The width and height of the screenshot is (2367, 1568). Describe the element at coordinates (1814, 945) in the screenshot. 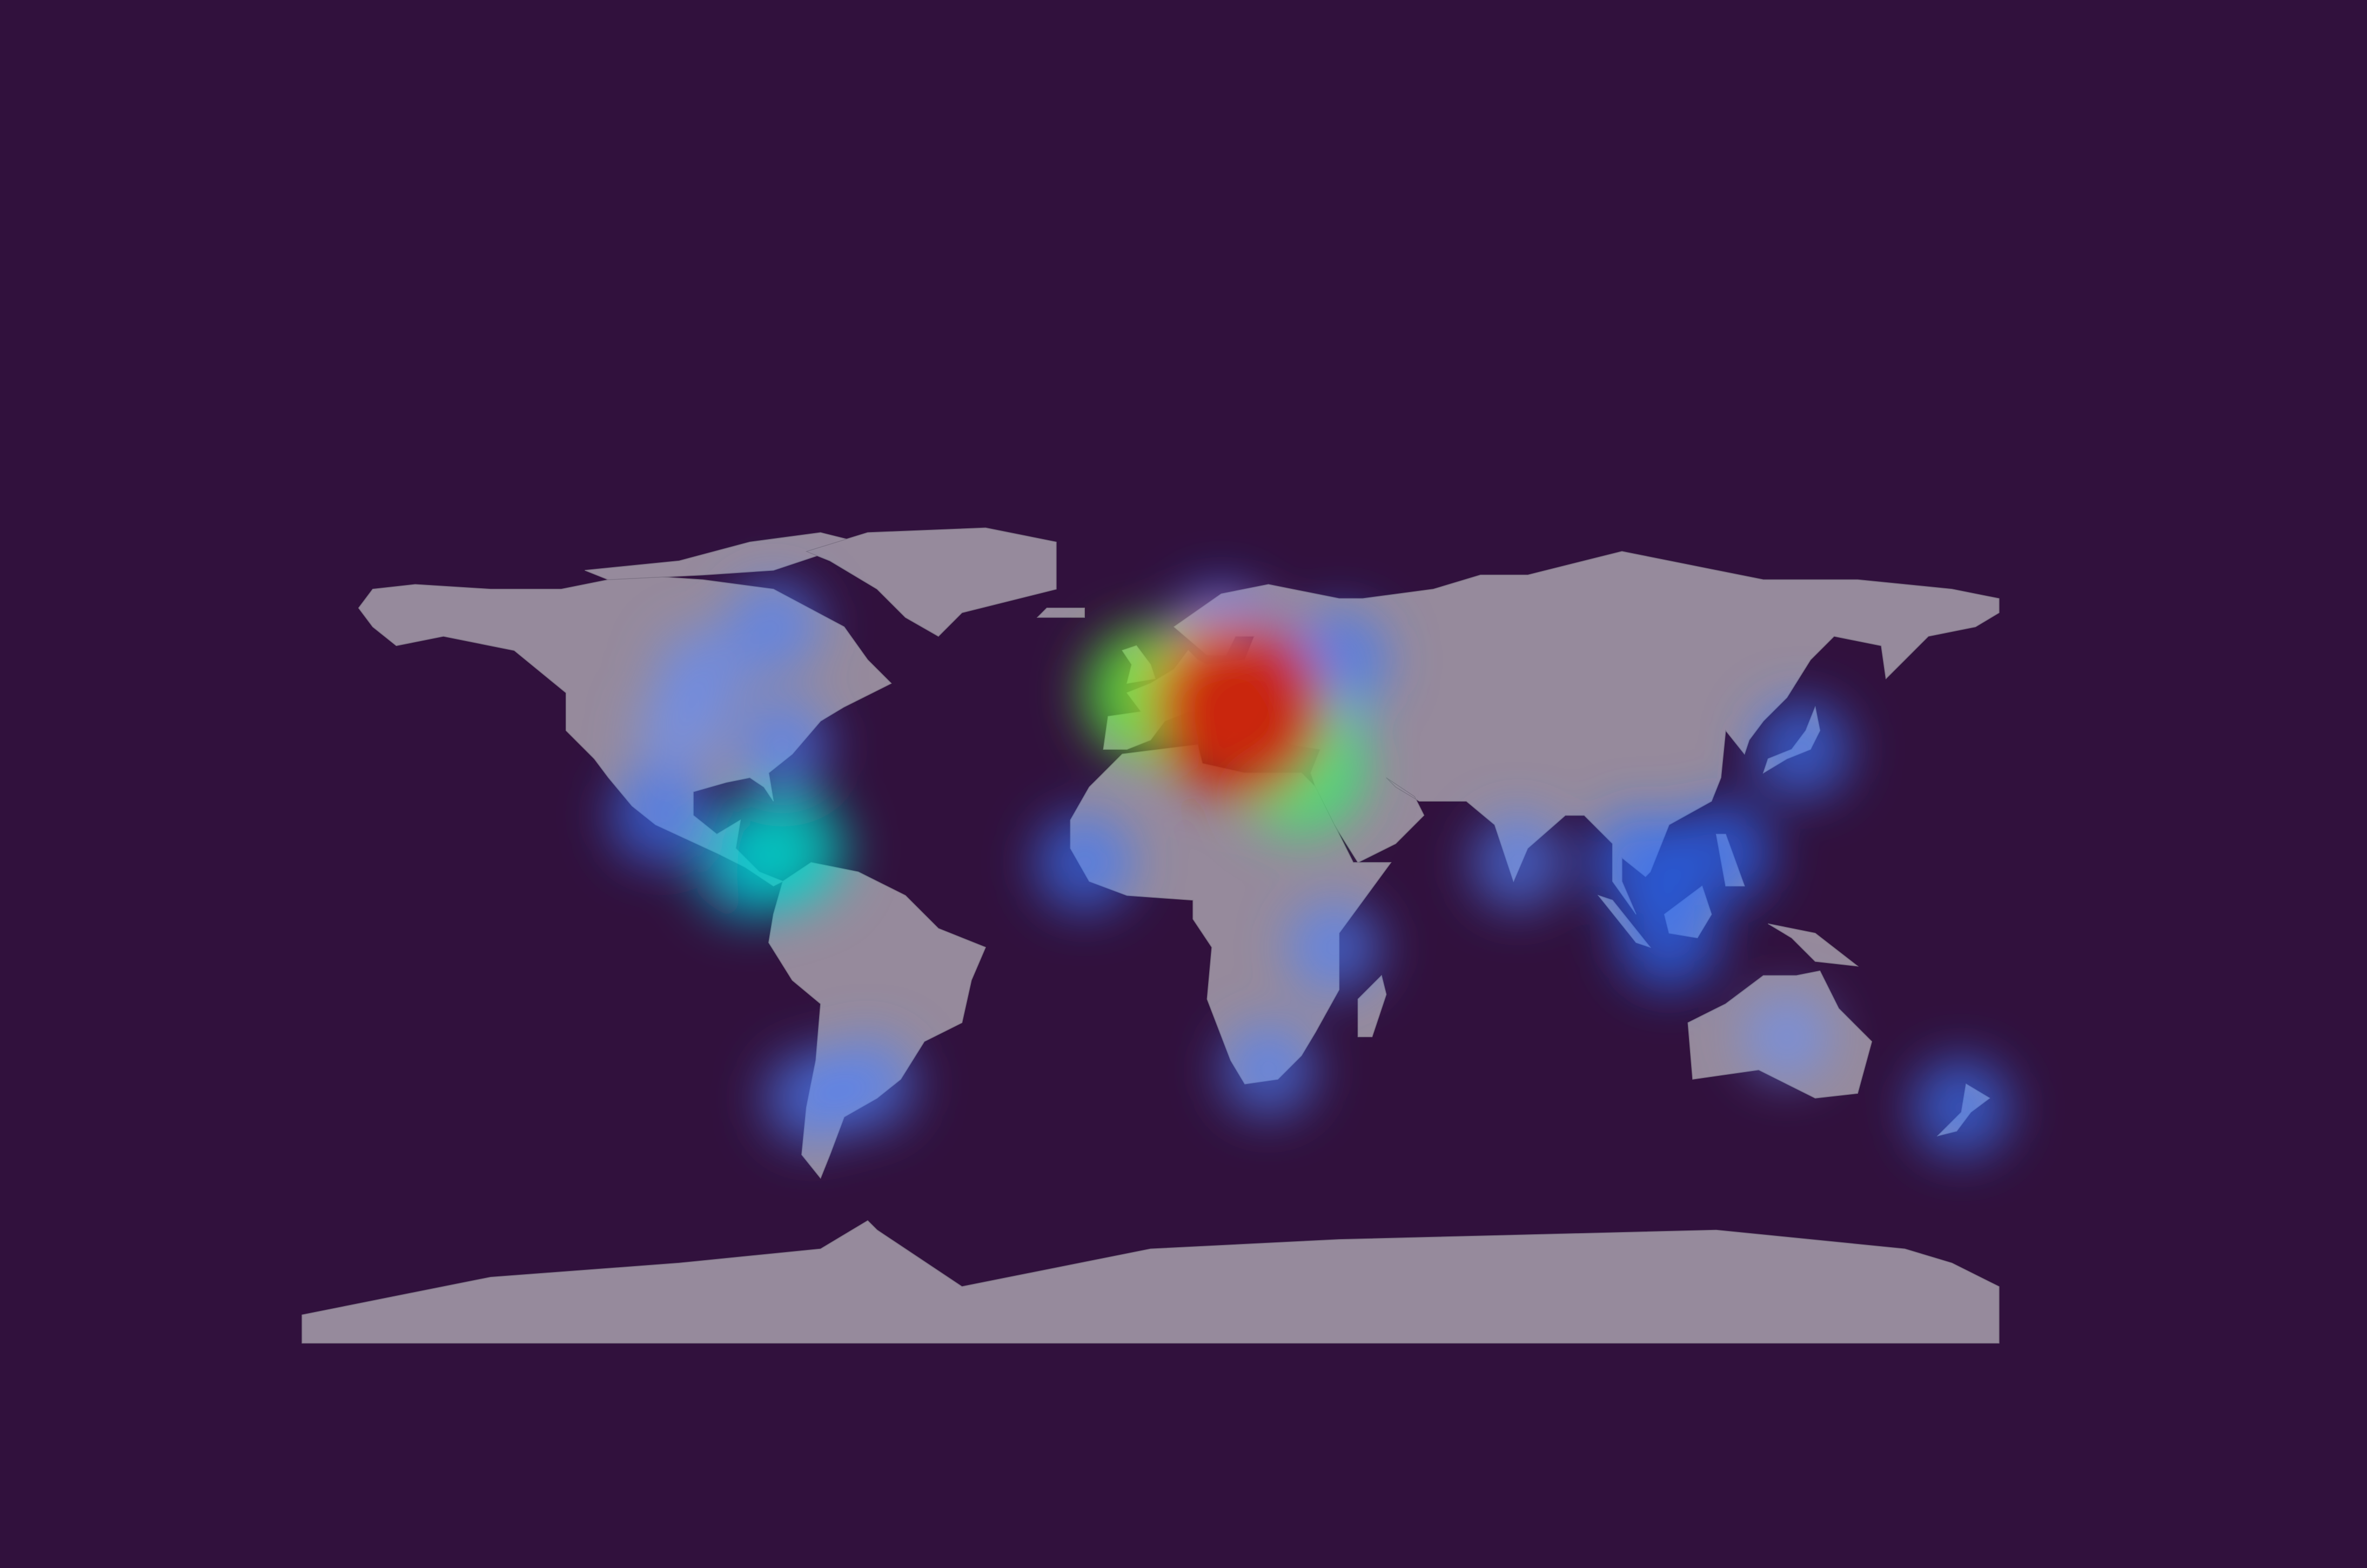

I see `new-guinea` at that location.